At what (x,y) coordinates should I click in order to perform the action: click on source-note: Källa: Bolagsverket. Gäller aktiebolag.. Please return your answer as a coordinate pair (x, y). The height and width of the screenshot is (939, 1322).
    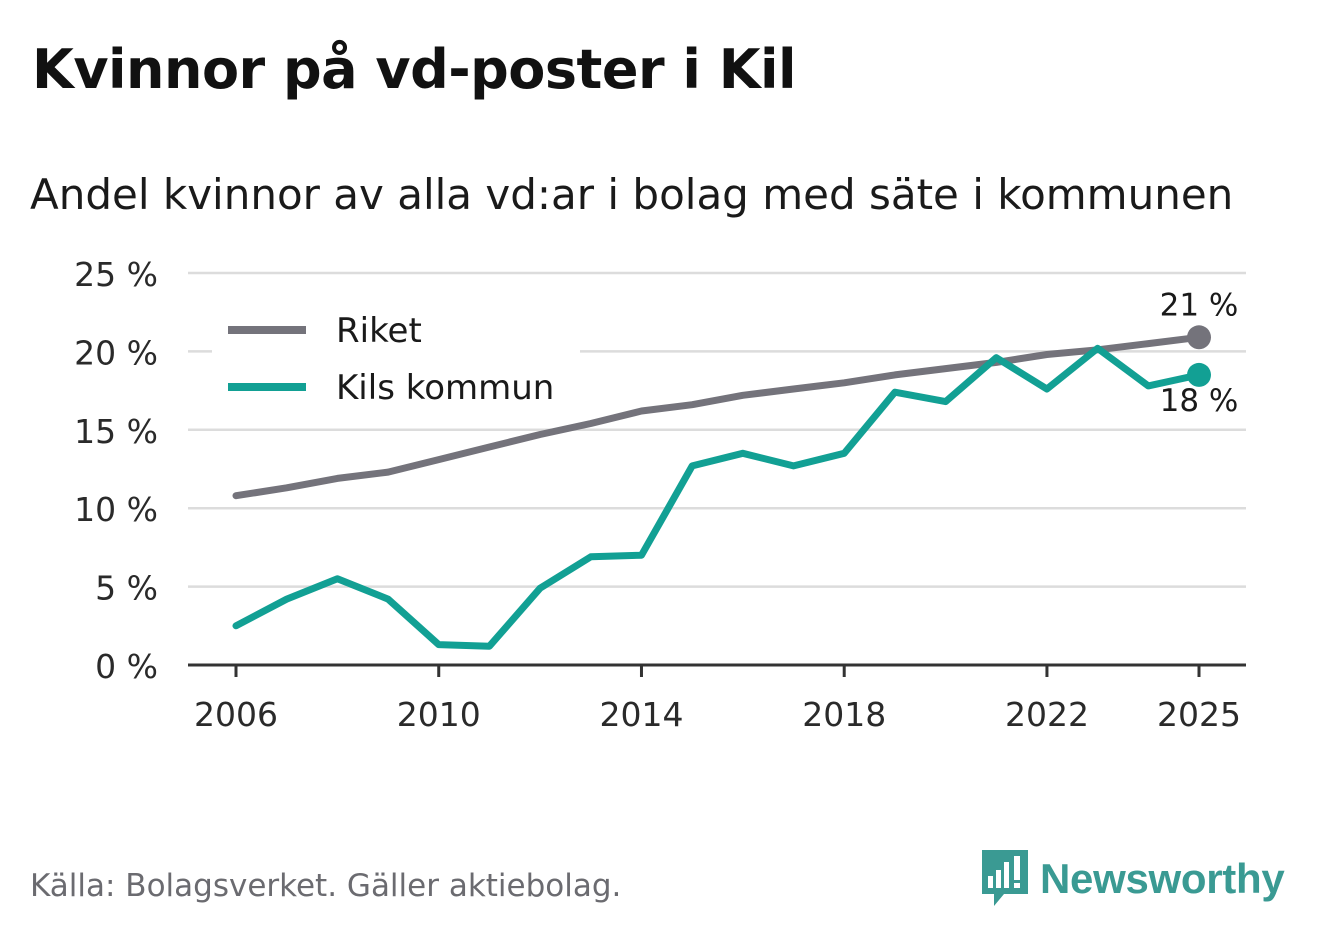
    Looking at the image, I should click on (326, 886).